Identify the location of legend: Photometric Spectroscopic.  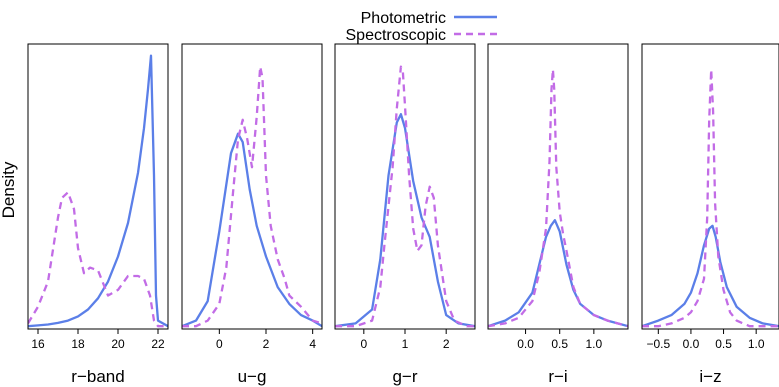
(421, 27).